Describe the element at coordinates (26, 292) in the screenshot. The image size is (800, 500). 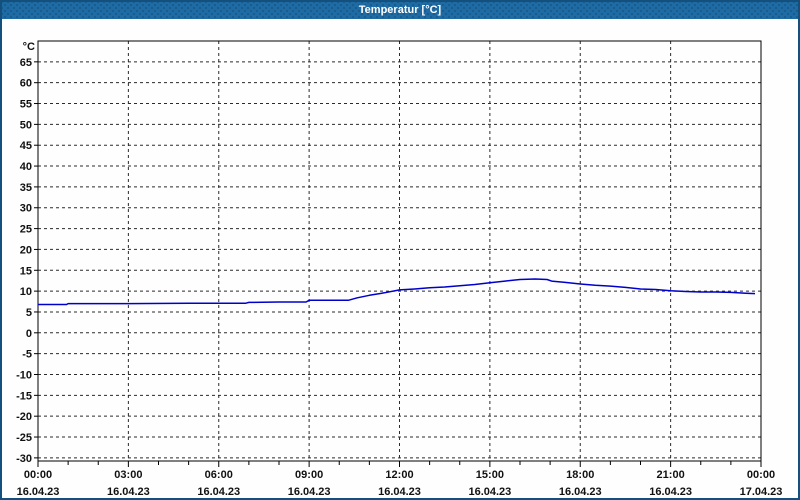
I see `y-tick-label: 10` at that location.